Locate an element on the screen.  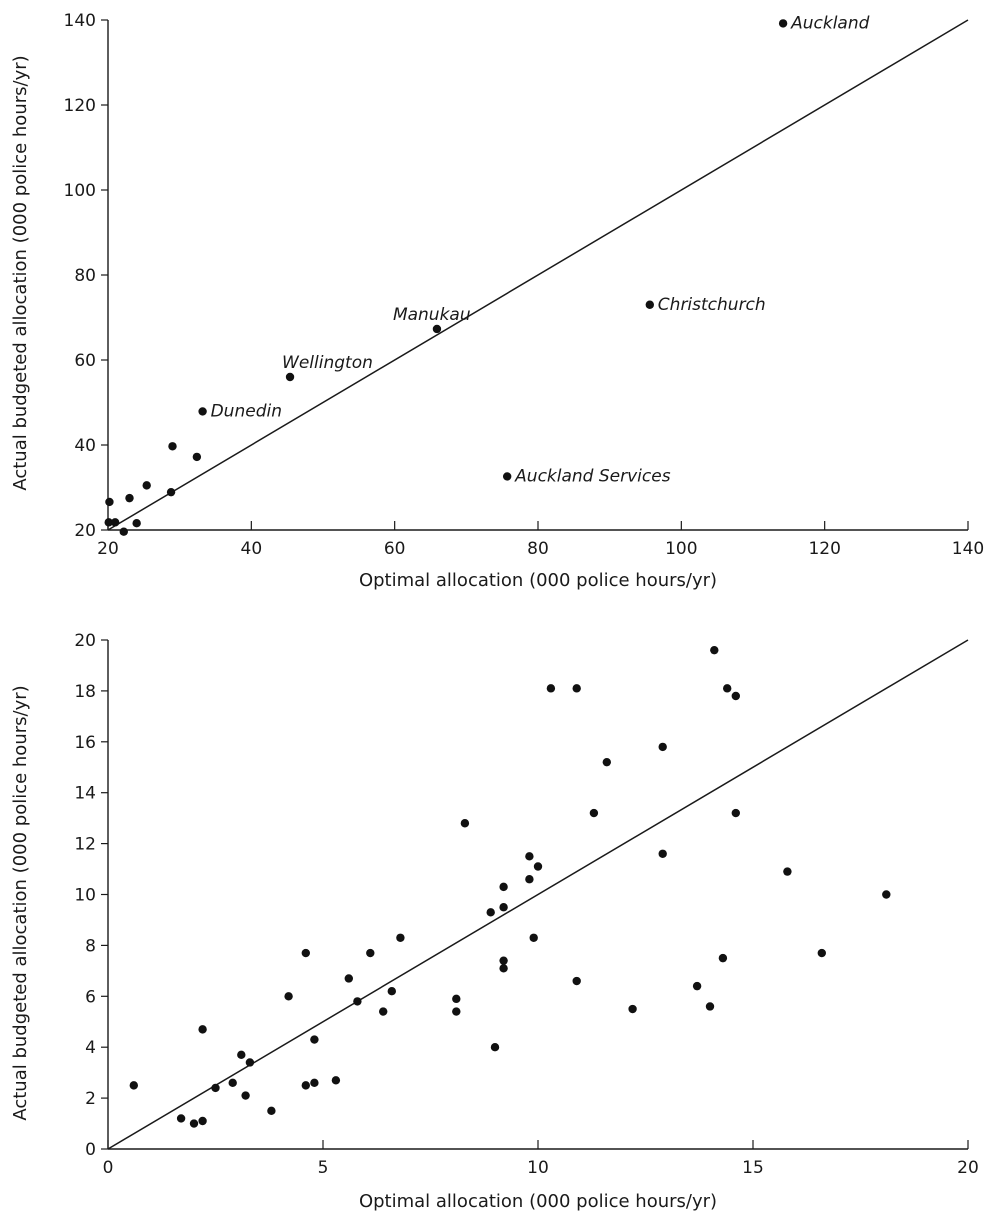
x-tick-label: 5 is located at coordinates (323, 1168).